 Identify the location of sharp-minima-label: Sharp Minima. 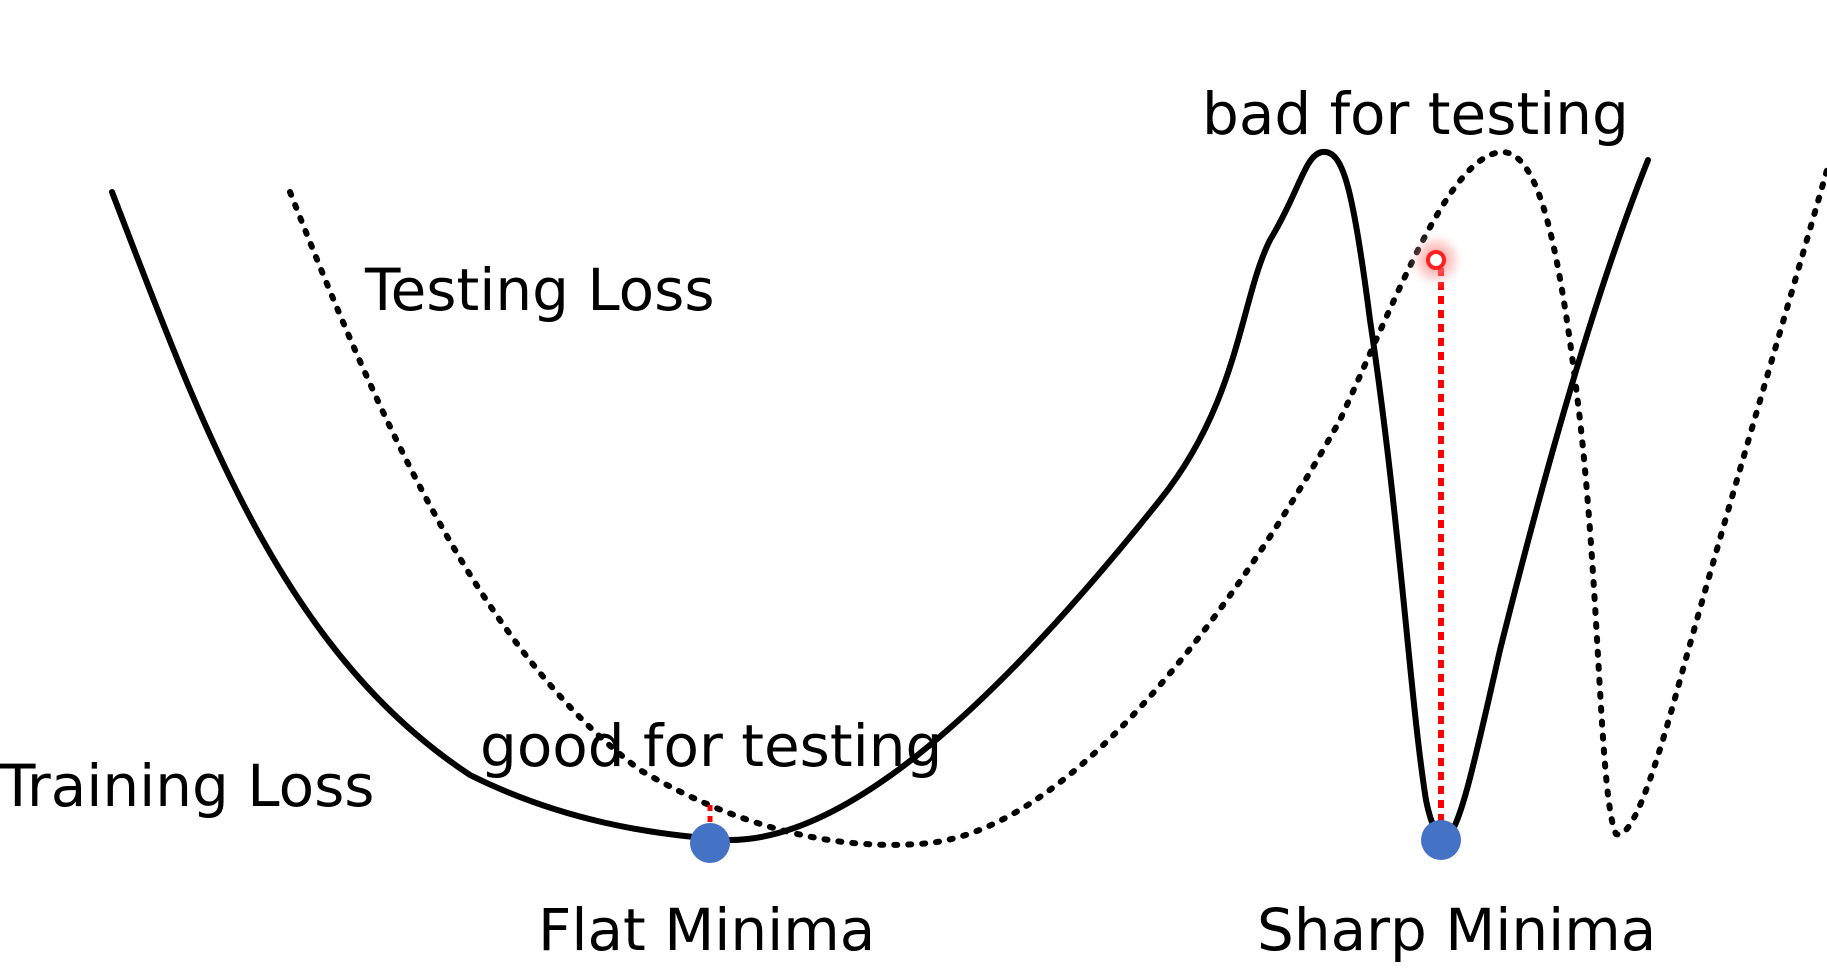
(1456, 930).